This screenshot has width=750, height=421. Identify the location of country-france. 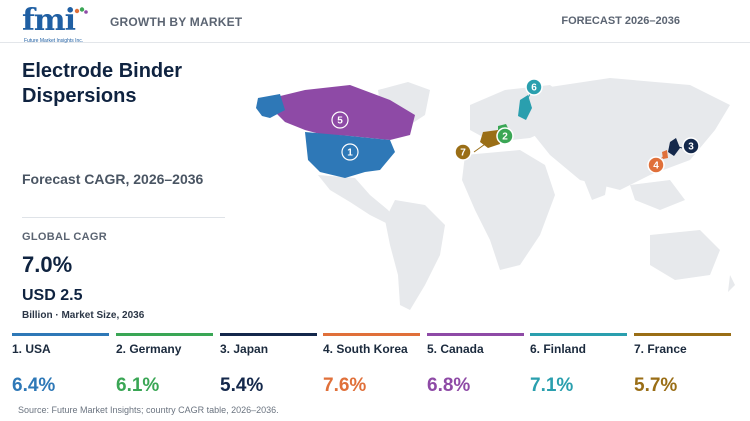
(490, 139).